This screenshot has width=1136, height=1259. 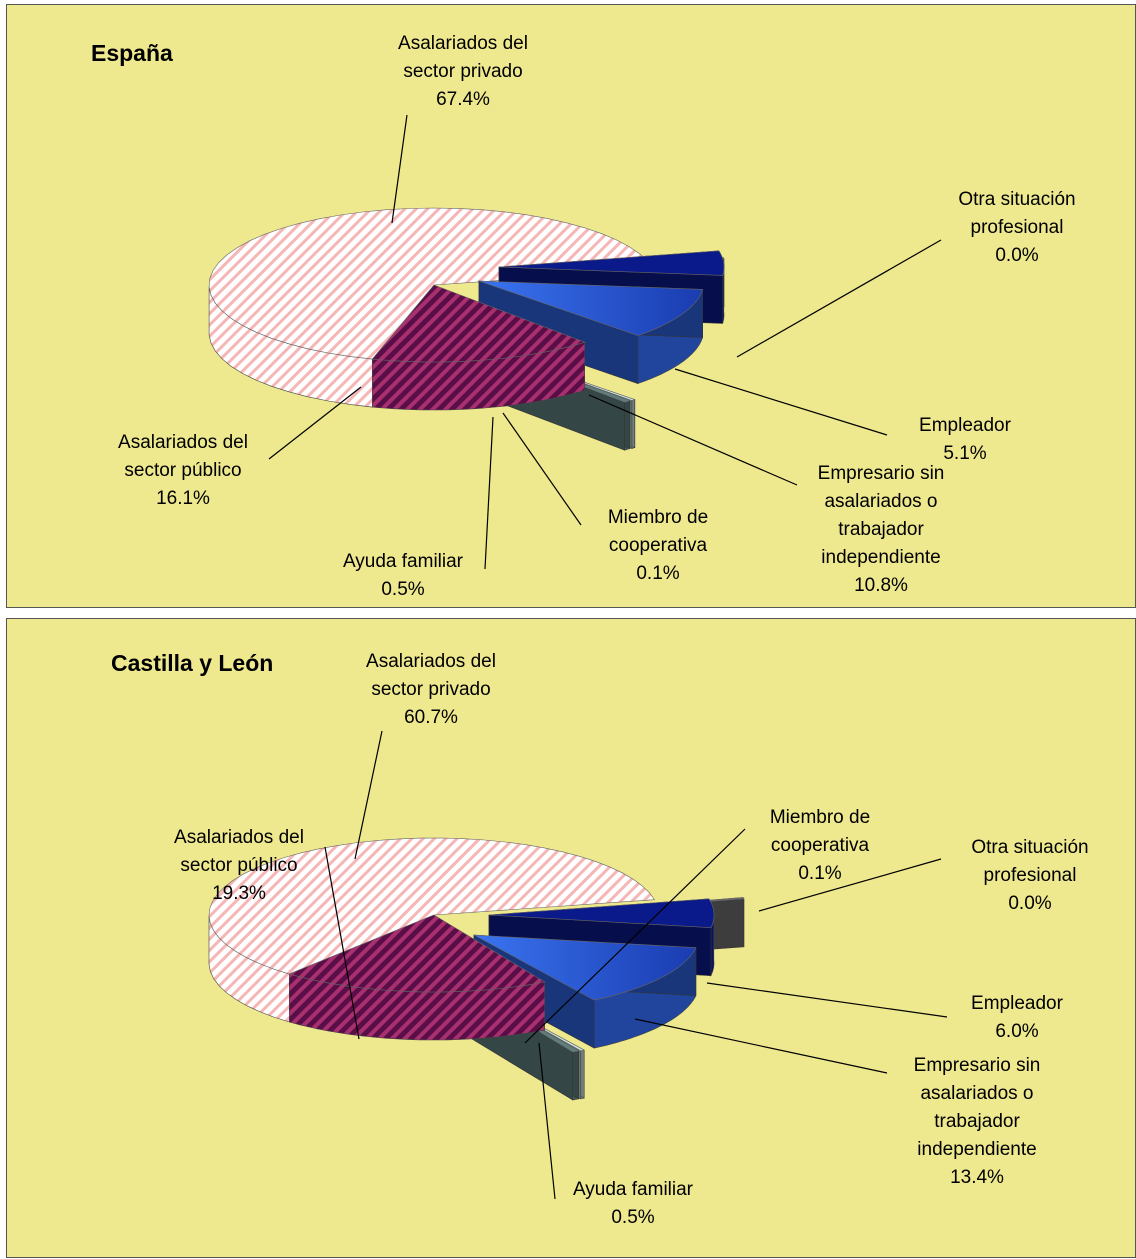 I want to click on data-label-value-privado: 60.7%, so click(x=431, y=717).